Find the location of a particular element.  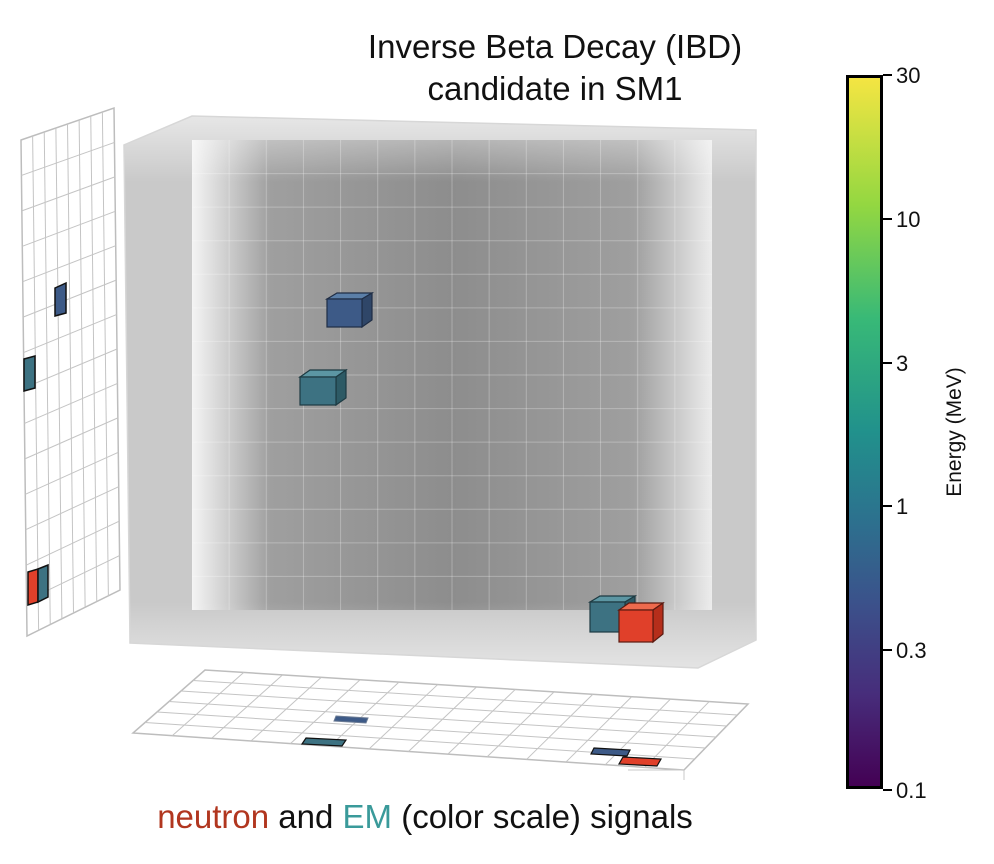

colorbar-tick-label: 3 is located at coordinates (902, 363).